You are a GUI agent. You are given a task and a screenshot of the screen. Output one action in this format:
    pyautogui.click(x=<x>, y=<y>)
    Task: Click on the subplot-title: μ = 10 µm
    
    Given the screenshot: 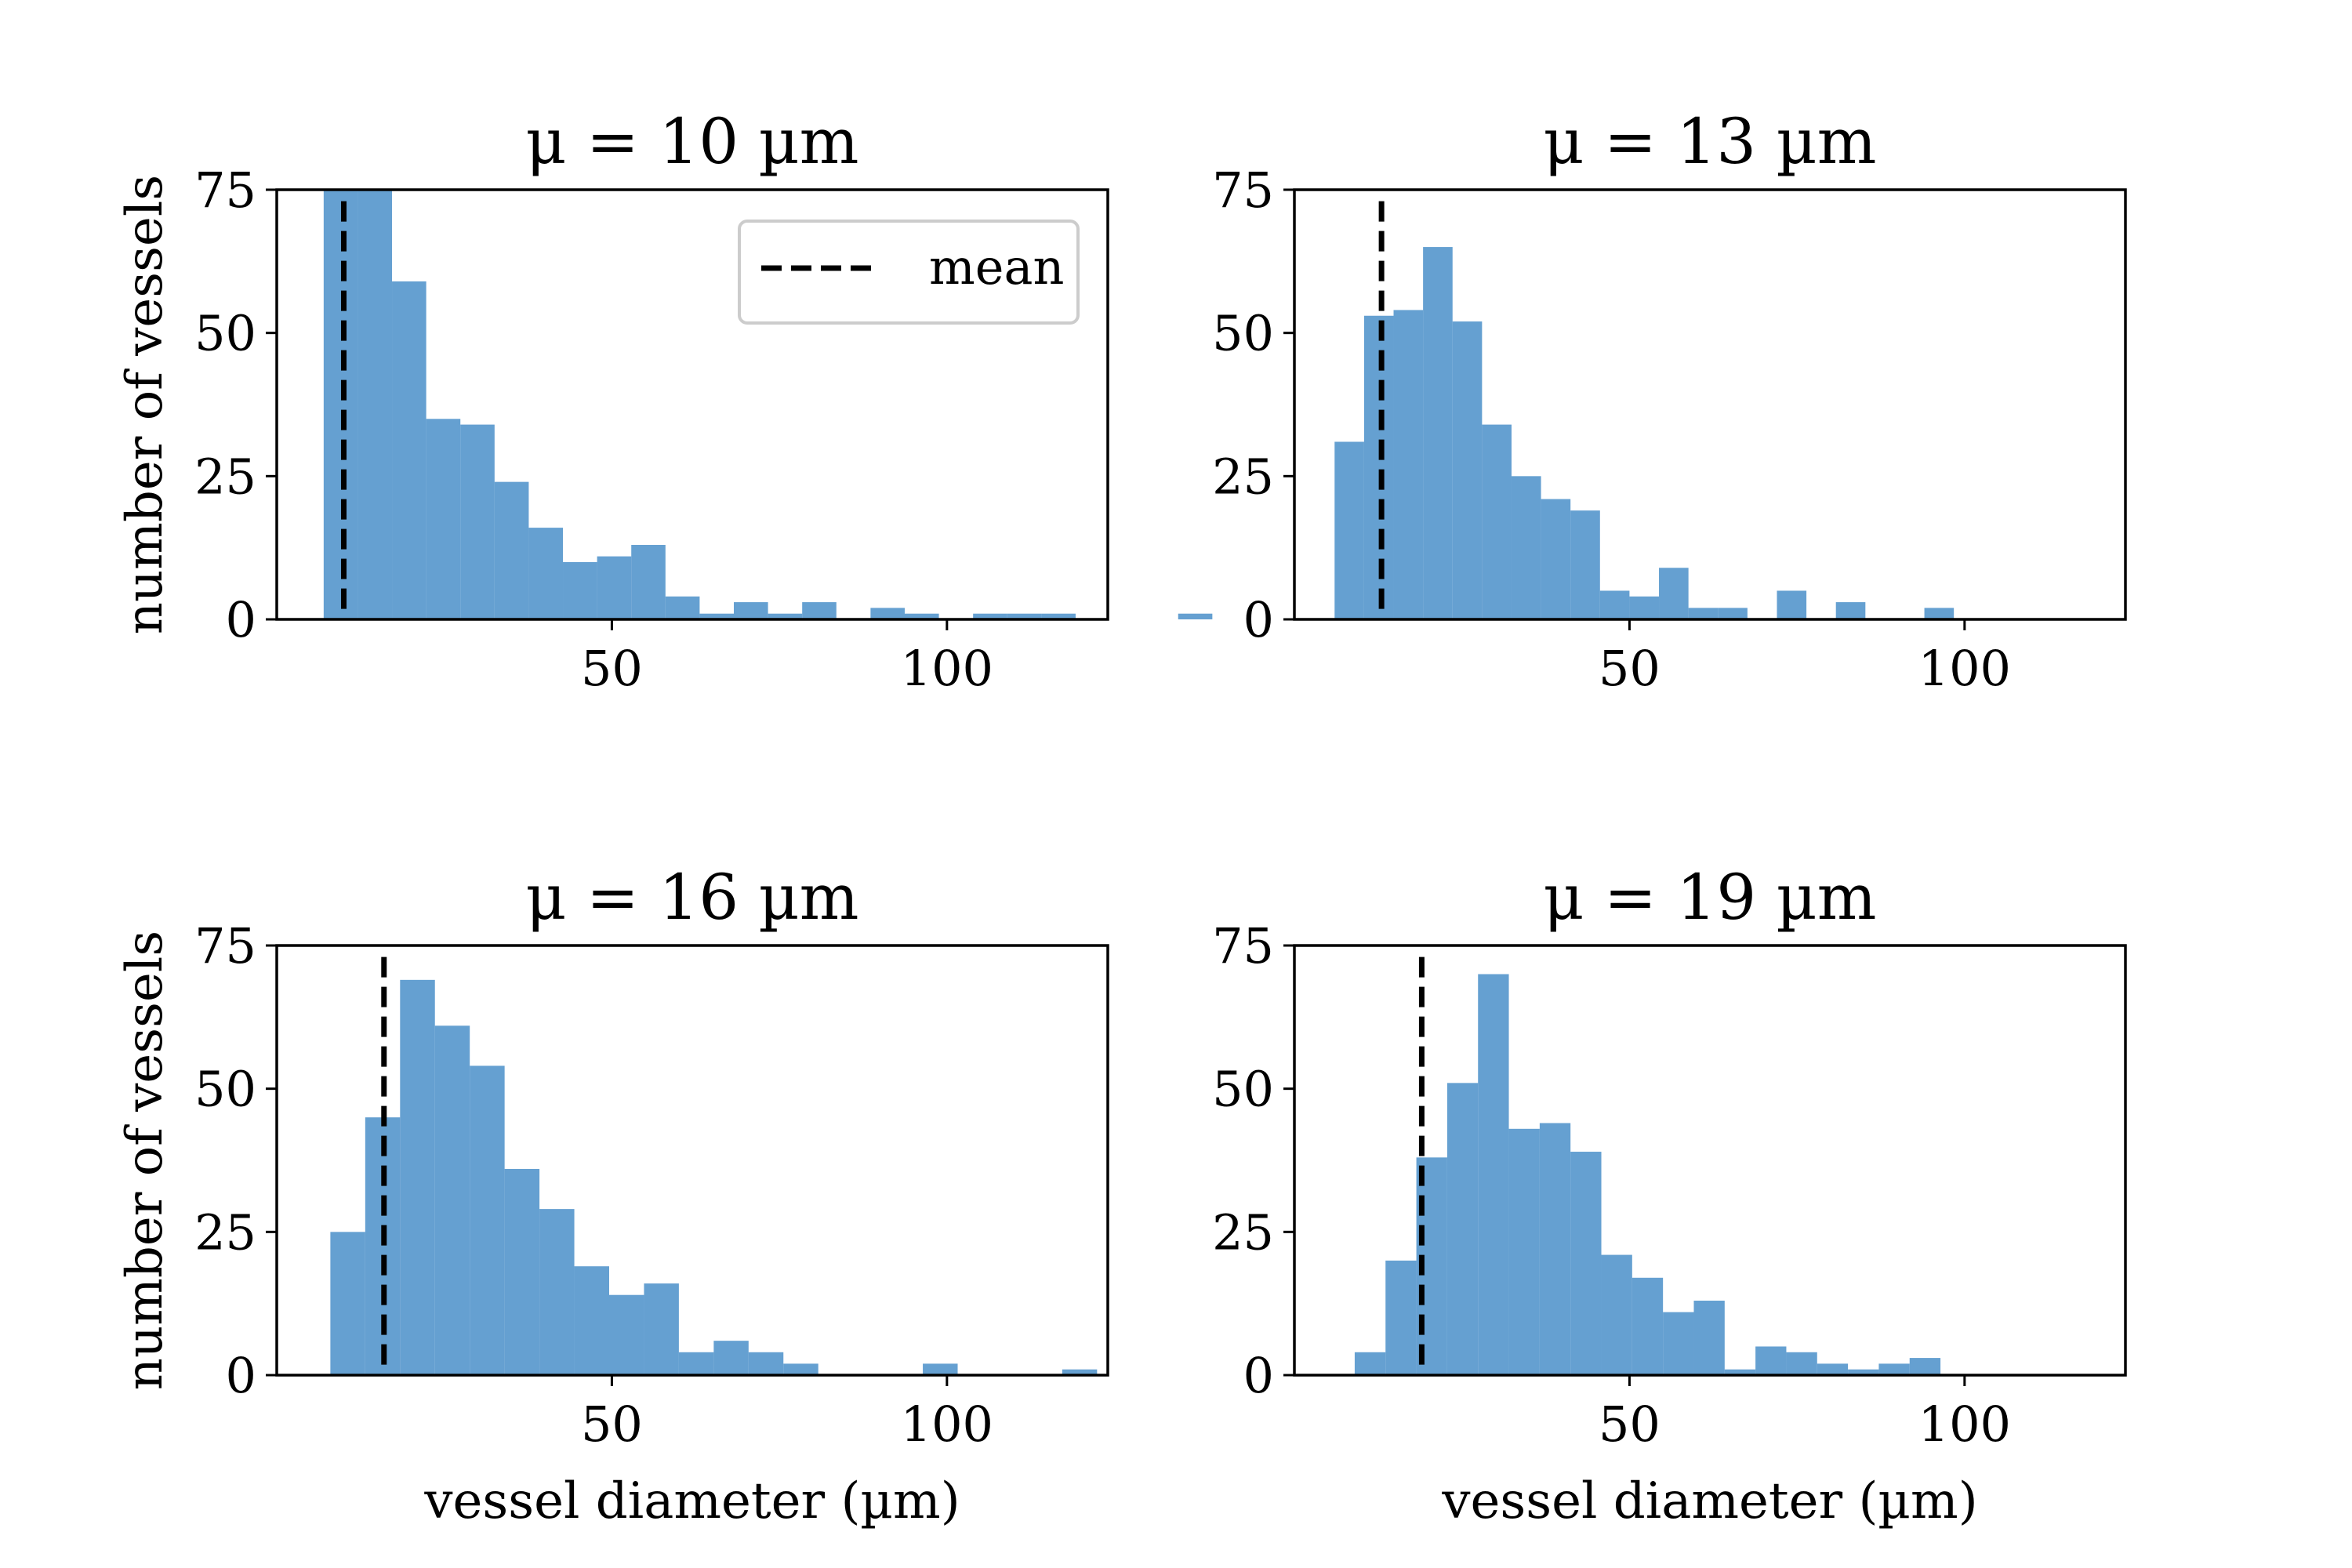 What is the action you would take?
    pyautogui.click(x=692, y=141)
    